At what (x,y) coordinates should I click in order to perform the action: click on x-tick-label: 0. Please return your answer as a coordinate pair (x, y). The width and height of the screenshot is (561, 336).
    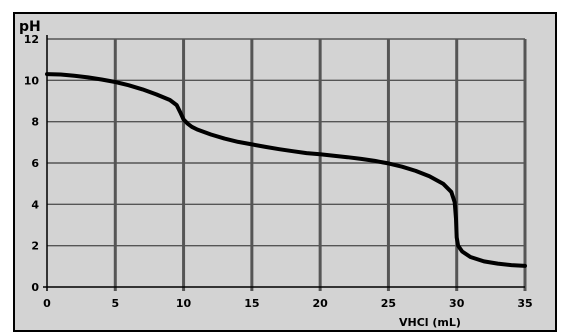
    Looking at the image, I should click on (47, 303).